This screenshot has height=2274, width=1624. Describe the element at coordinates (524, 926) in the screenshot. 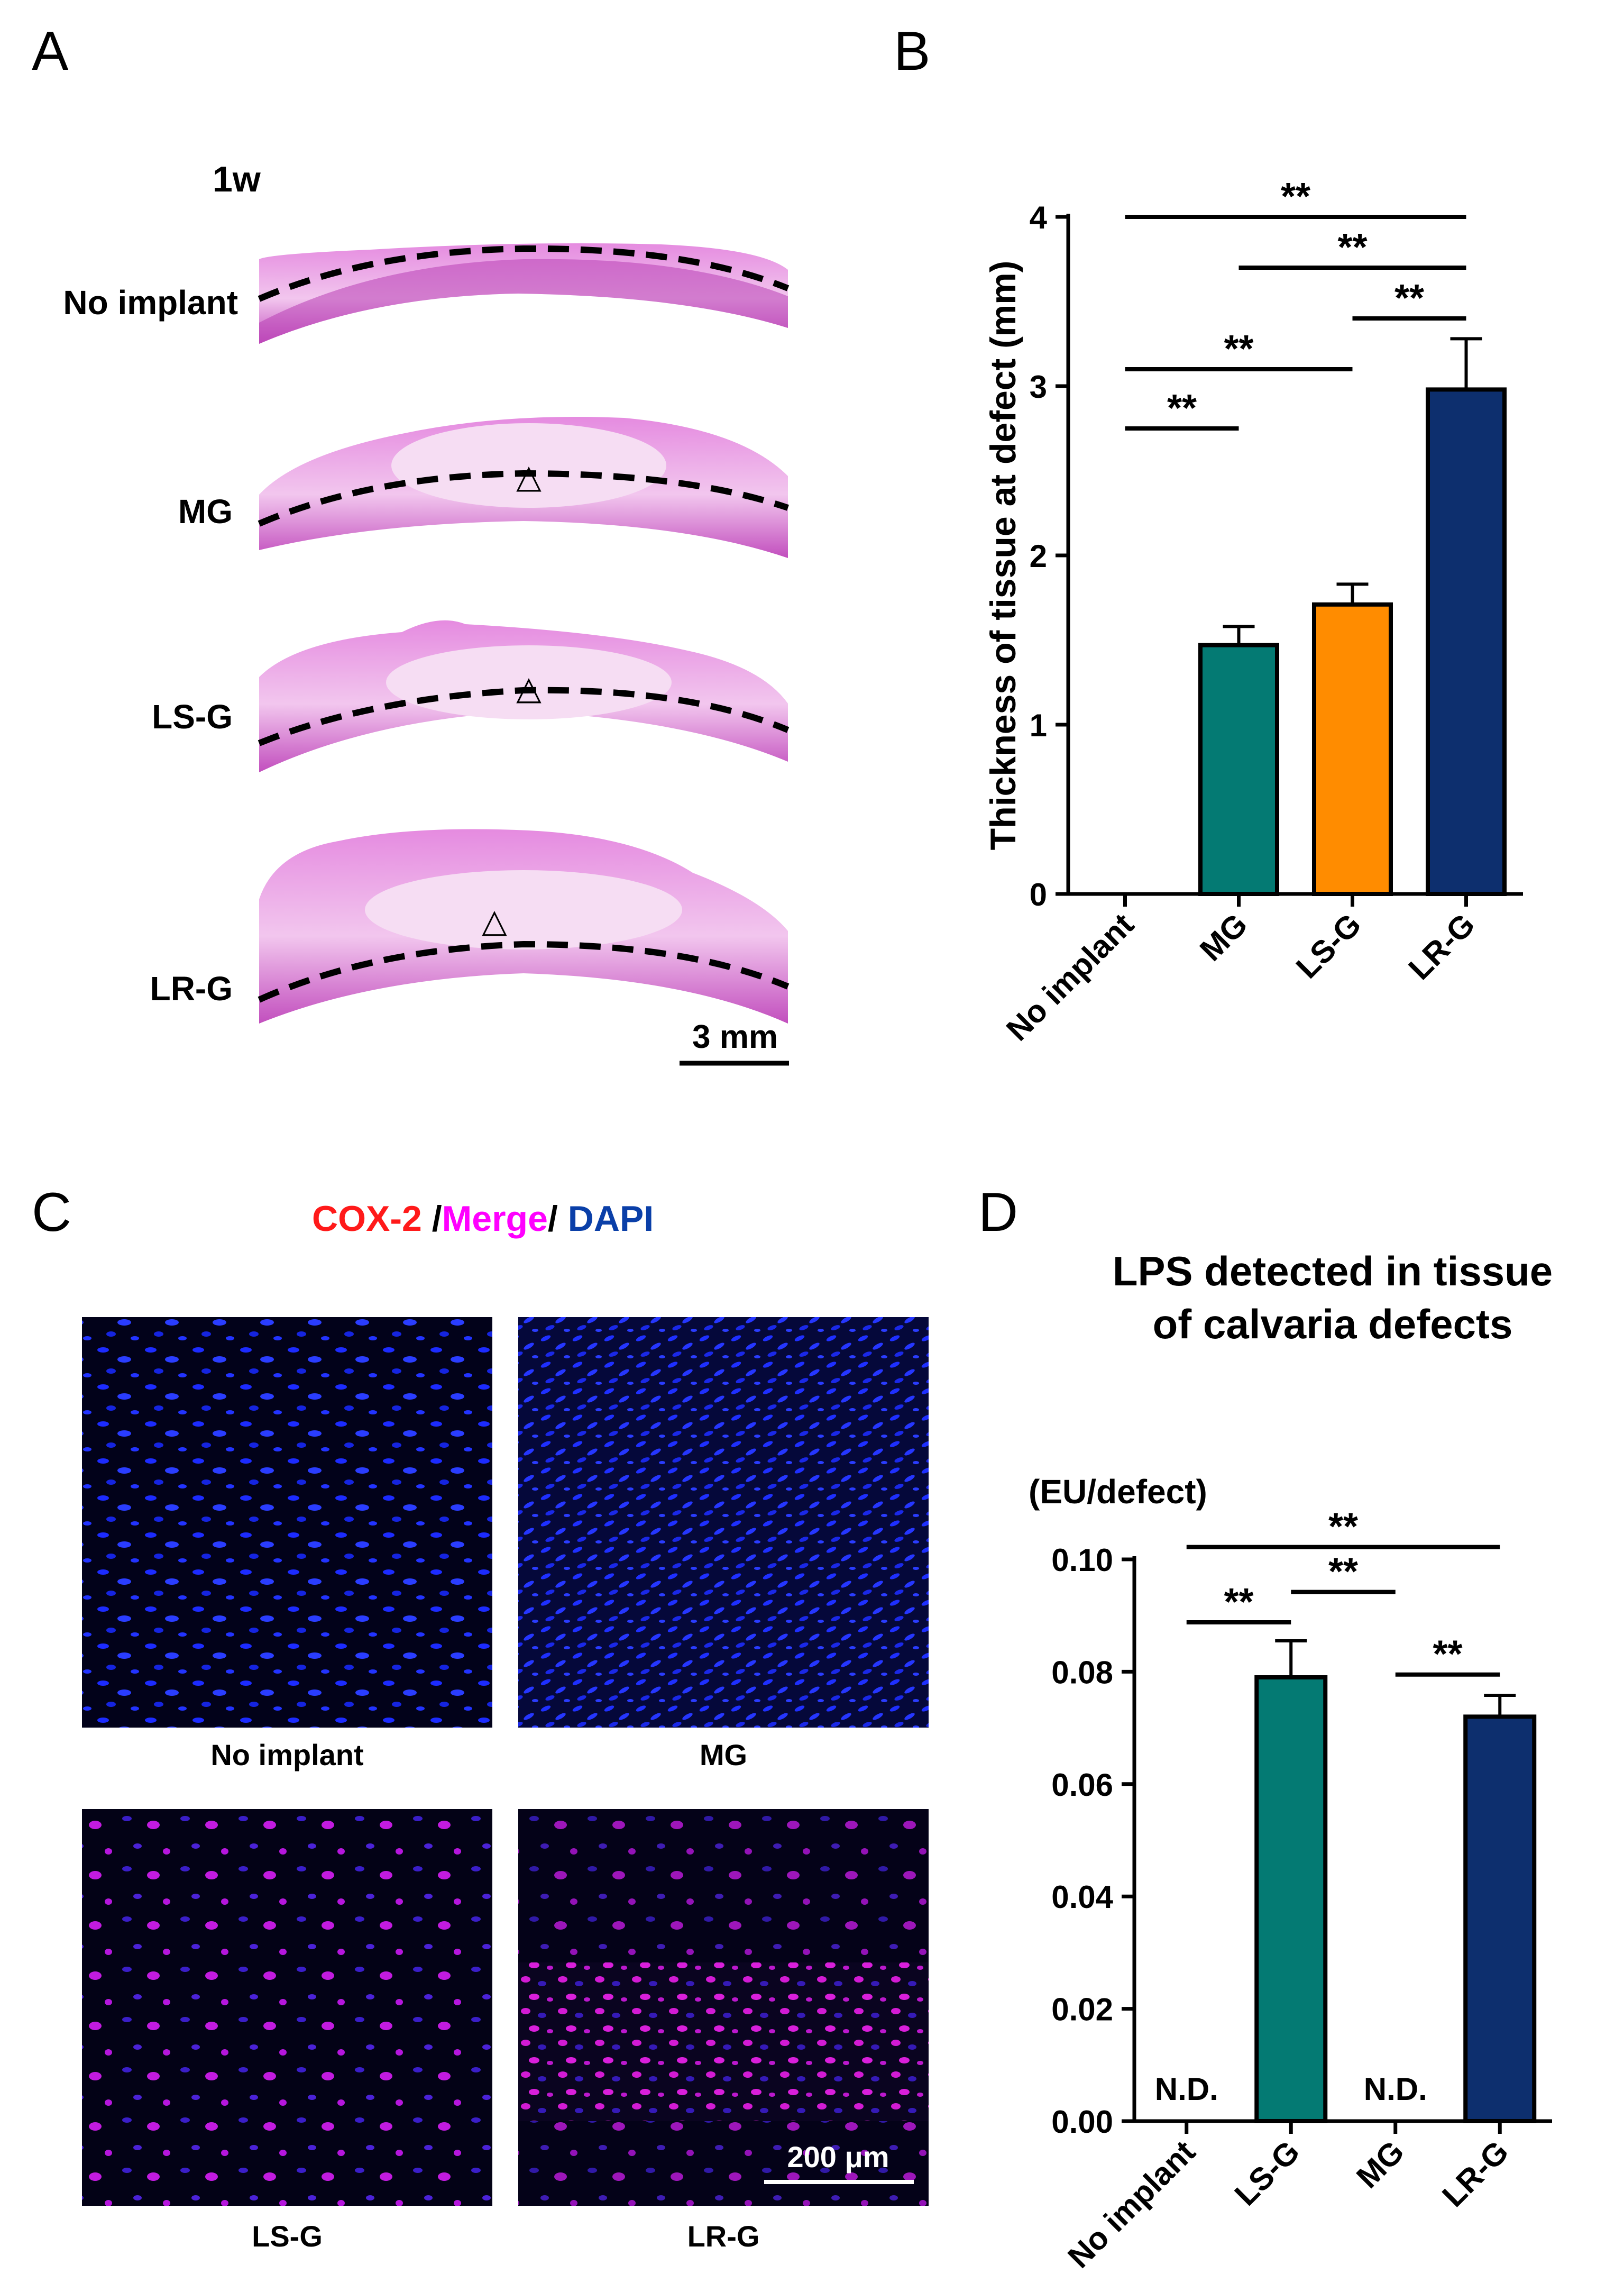

I see `he-section-lr-g: △` at that location.